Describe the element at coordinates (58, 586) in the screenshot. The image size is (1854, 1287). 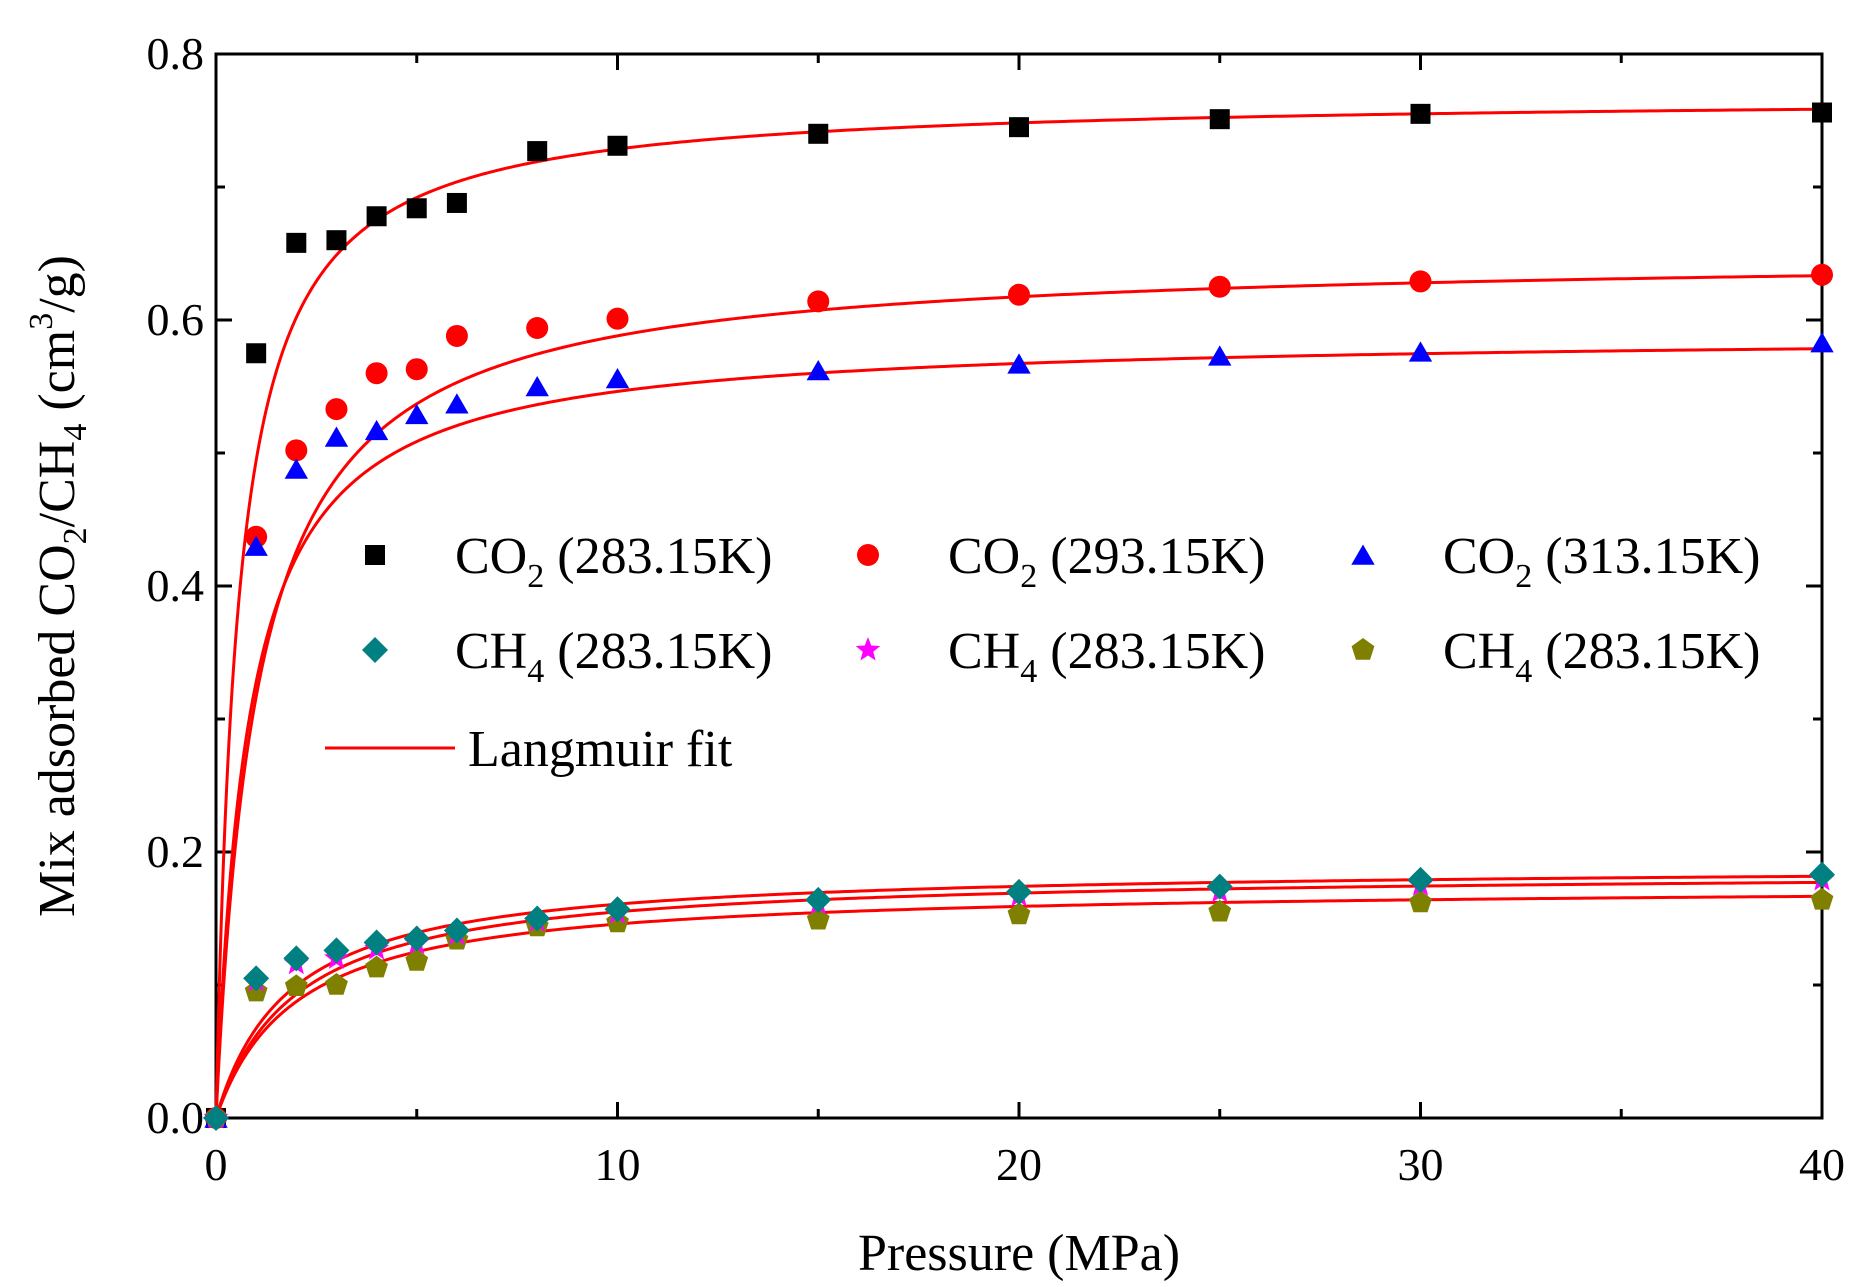
I see `y-axis-label: Mix adsorbed CO2/CH4 (cm3/g)` at that location.